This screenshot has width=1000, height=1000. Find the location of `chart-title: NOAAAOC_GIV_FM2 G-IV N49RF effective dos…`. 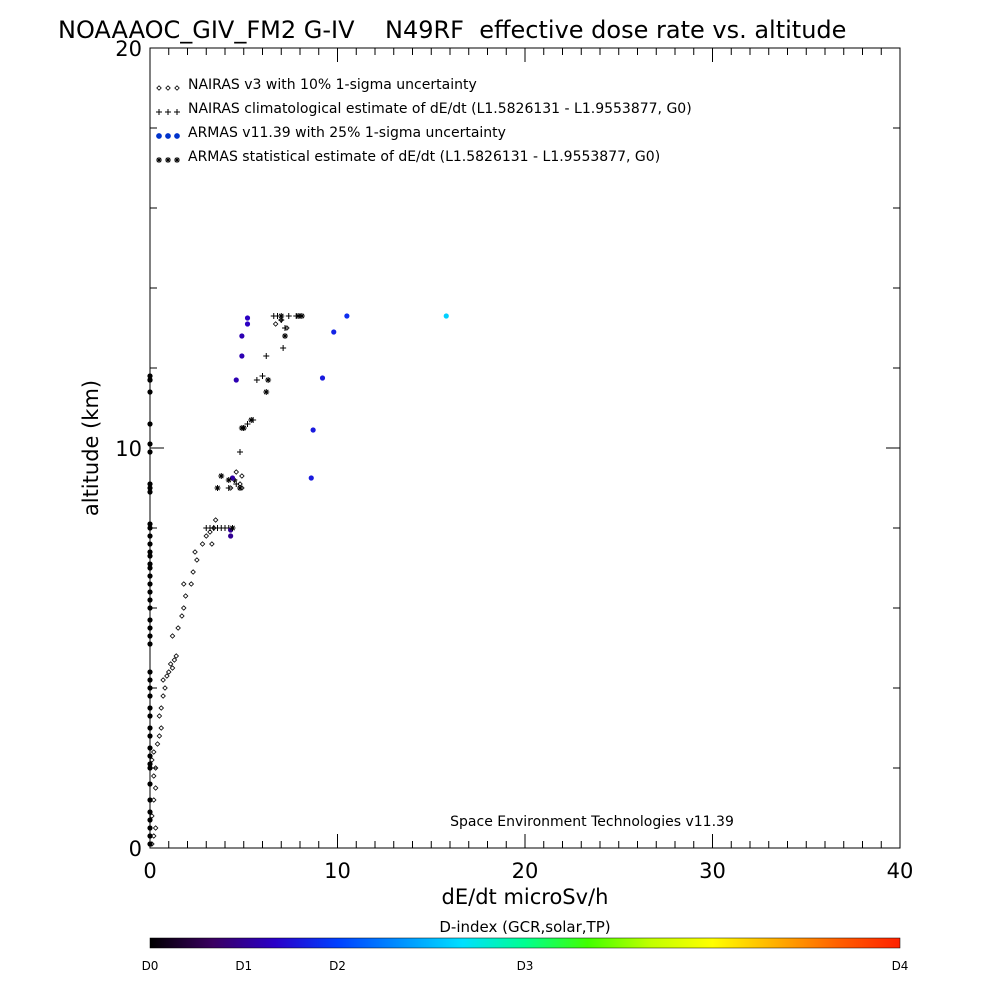

chart-title: NOAAAOC_GIV_FM2 G-IV N49RF effective dos… is located at coordinates (452, 30).